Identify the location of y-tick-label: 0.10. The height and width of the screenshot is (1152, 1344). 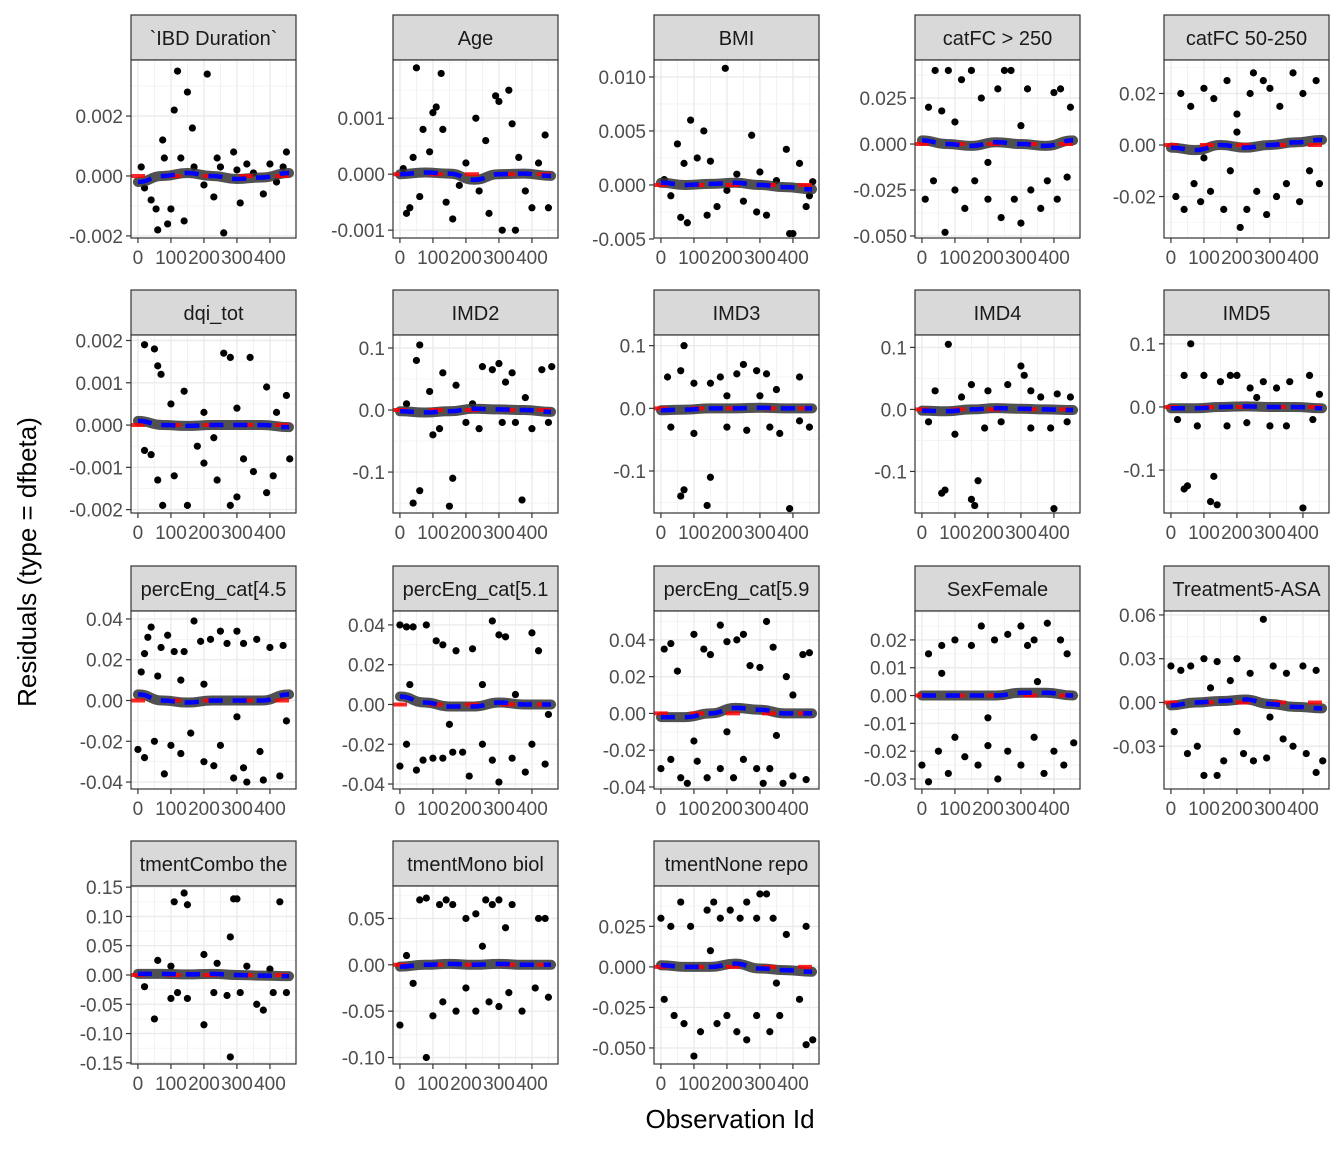
(104, 917).